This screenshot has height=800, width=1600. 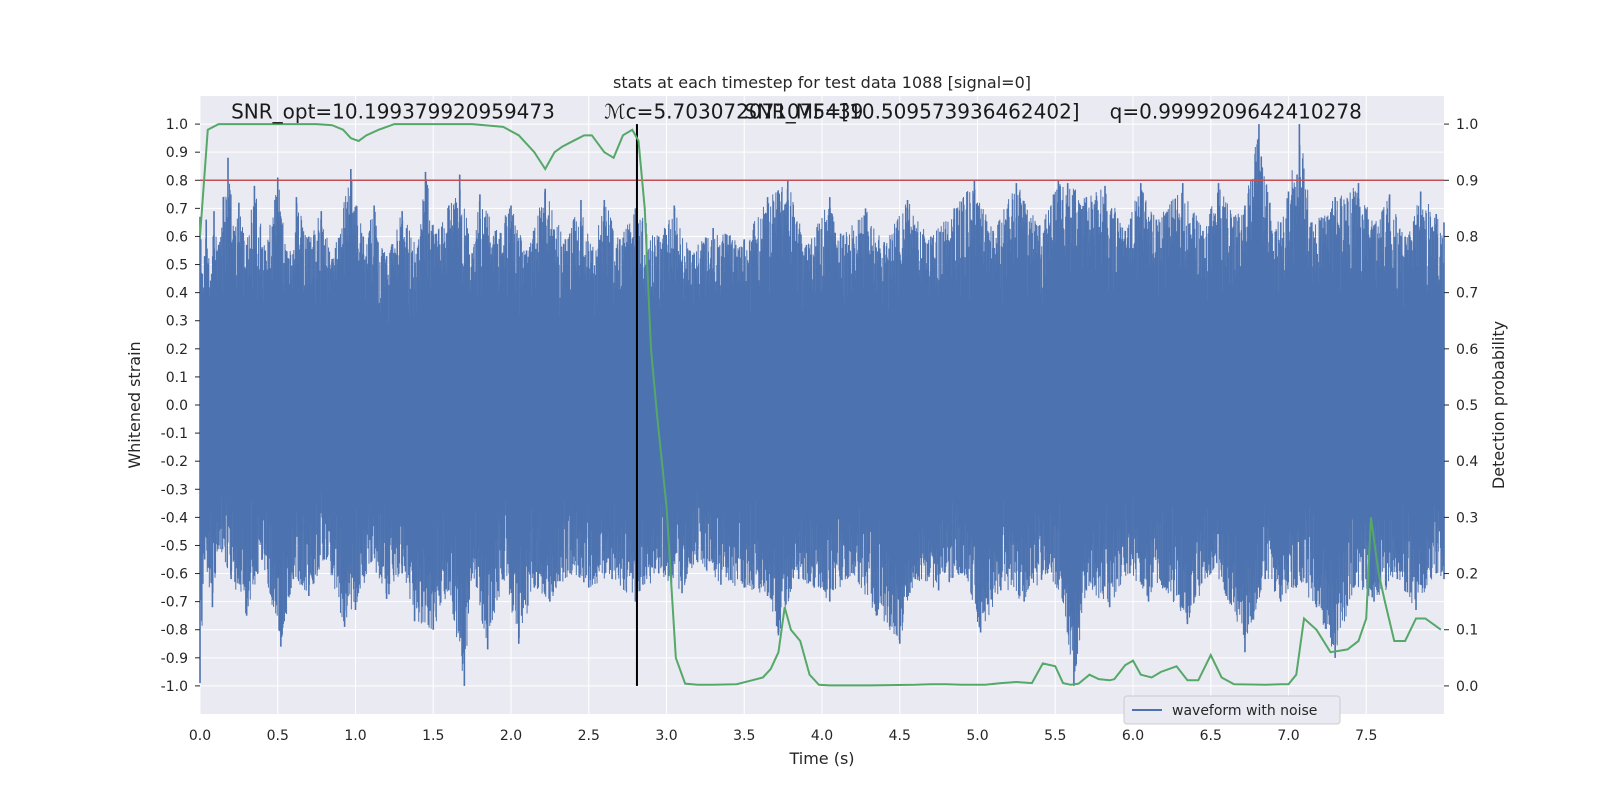 I want to click on x-tick-label: 3.5, so click(x=744, y=736).